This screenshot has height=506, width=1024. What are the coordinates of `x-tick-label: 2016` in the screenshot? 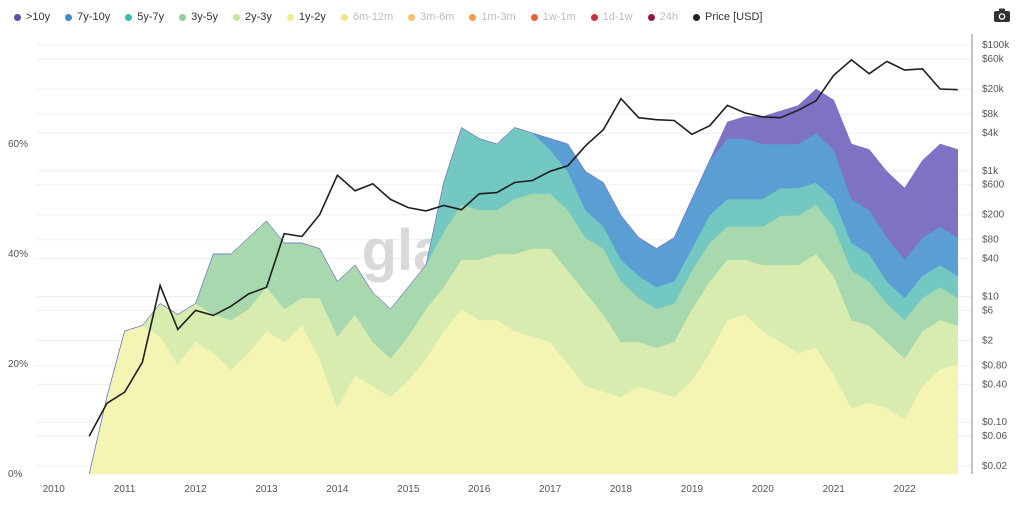 It's located at (479, 489).